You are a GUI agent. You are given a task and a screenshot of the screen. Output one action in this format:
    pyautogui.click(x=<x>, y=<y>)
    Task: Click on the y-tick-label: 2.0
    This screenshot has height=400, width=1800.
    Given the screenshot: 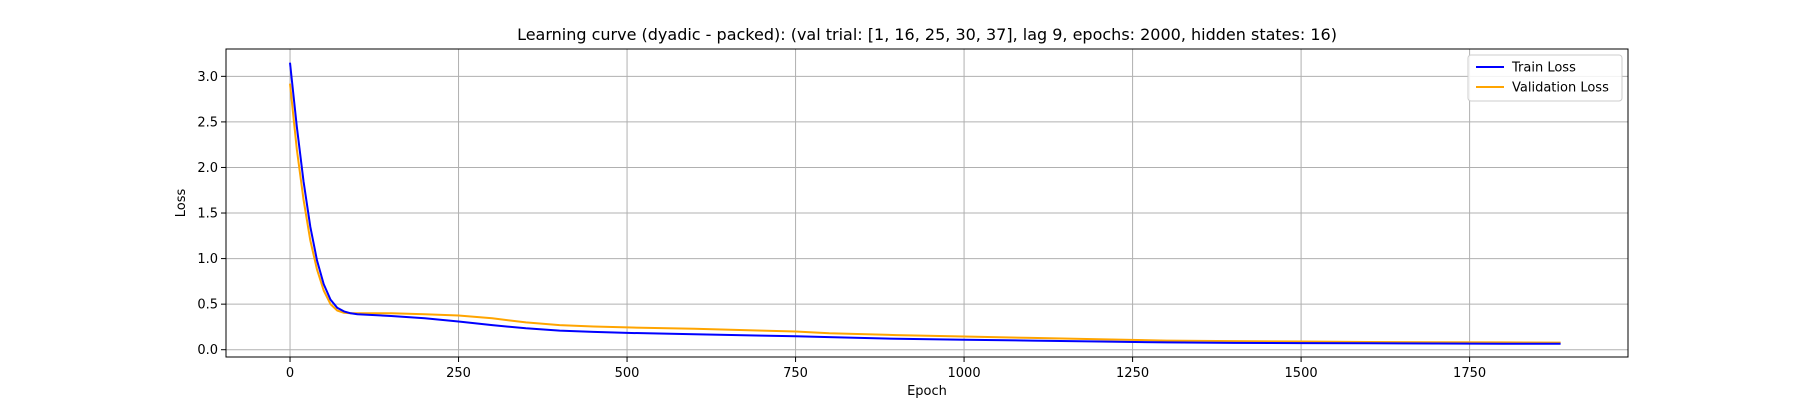 What is the action you would take?
    pyautogui.click(x=207, y=168)
    